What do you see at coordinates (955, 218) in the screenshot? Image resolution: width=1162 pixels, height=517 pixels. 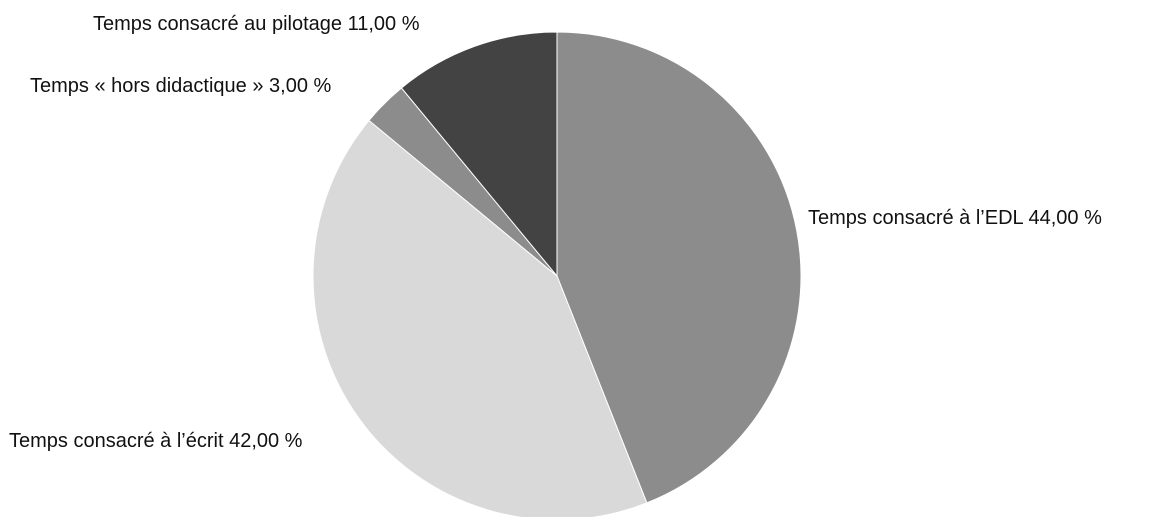 I see `slice-label-edl: Temps consacré à l’EDL 44,00 %` at bounding box center [955, 218].